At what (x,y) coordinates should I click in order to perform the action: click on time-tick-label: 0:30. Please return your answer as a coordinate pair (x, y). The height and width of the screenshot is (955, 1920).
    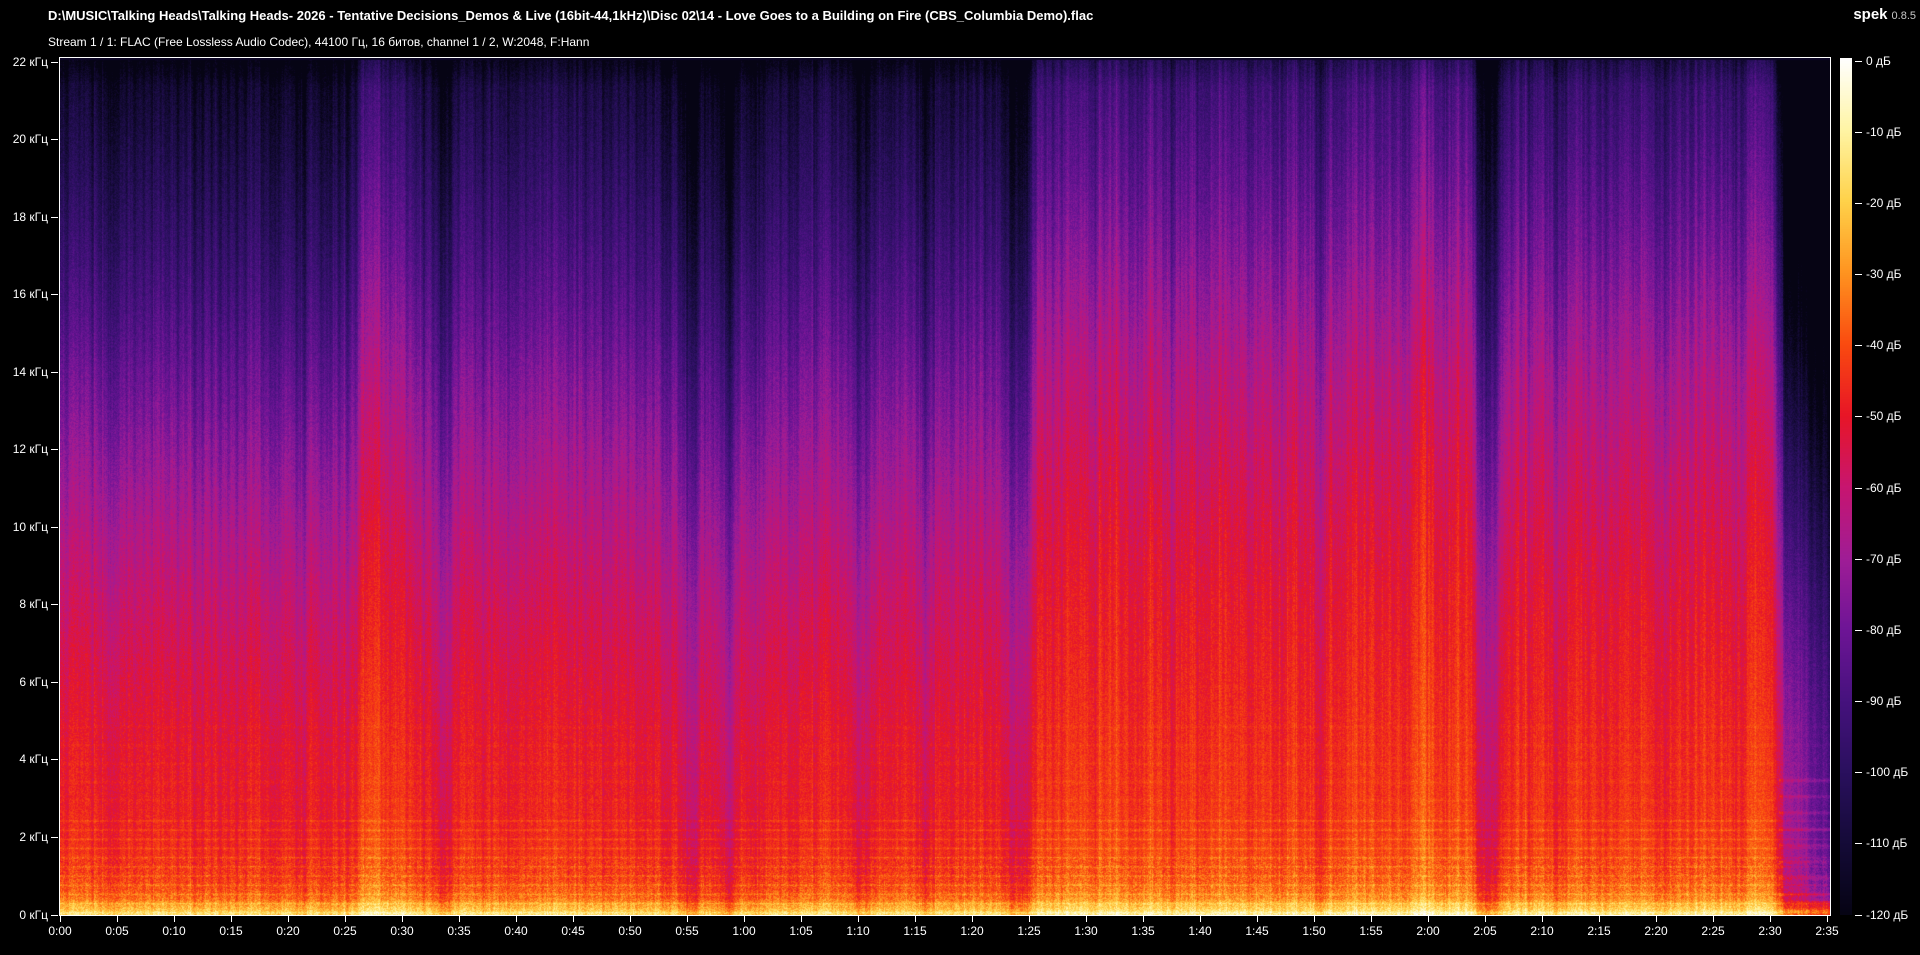
    Looking at the image, I should click on (402, 931).